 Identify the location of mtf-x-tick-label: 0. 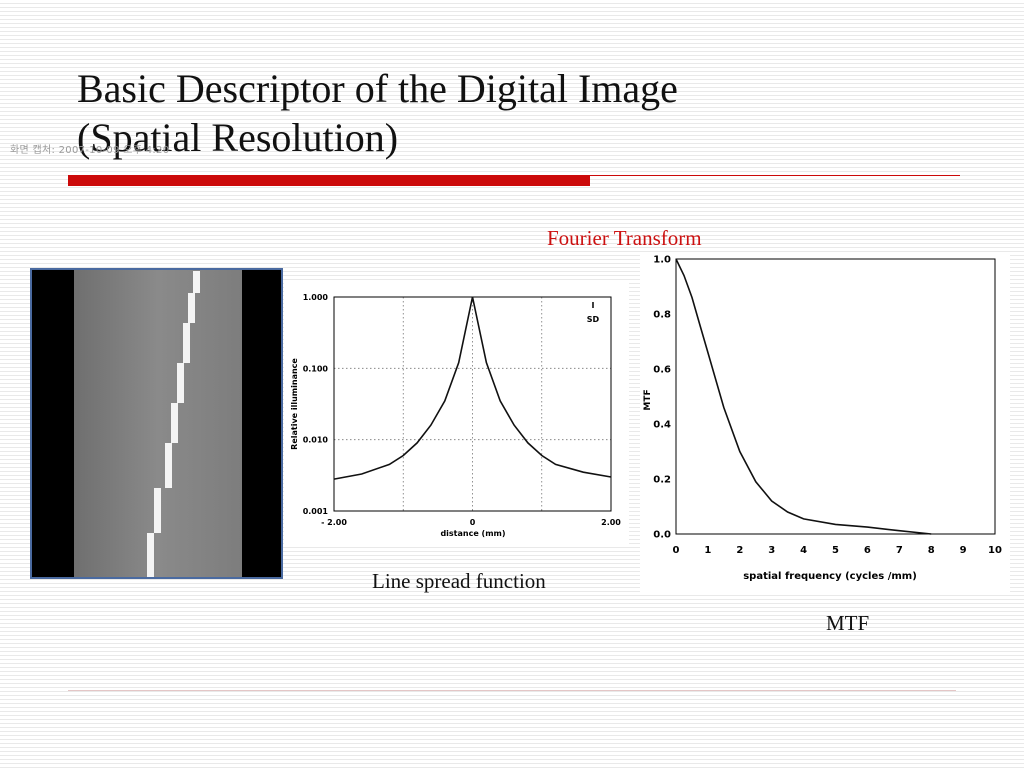
(676, 550).